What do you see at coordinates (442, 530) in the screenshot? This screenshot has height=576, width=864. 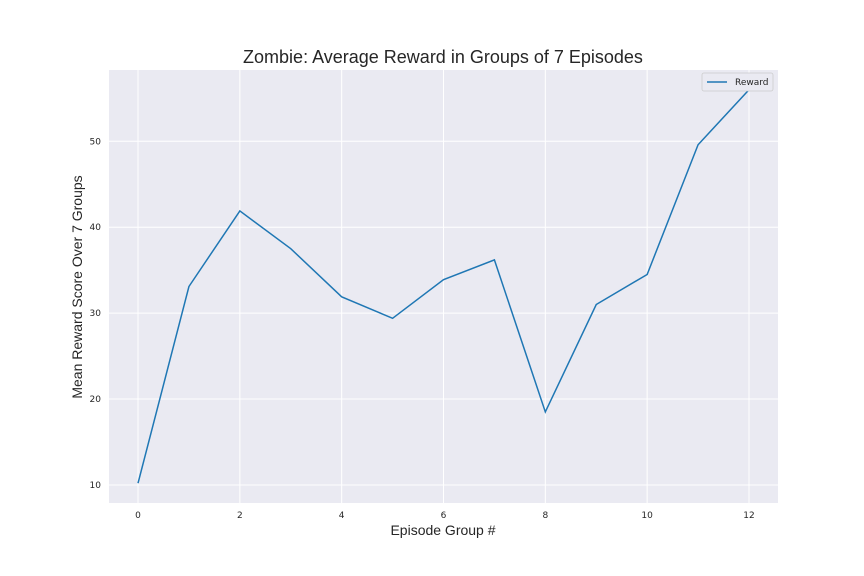 I see `x-axis-label: Episode Group #` at bounding box center [442, 530].